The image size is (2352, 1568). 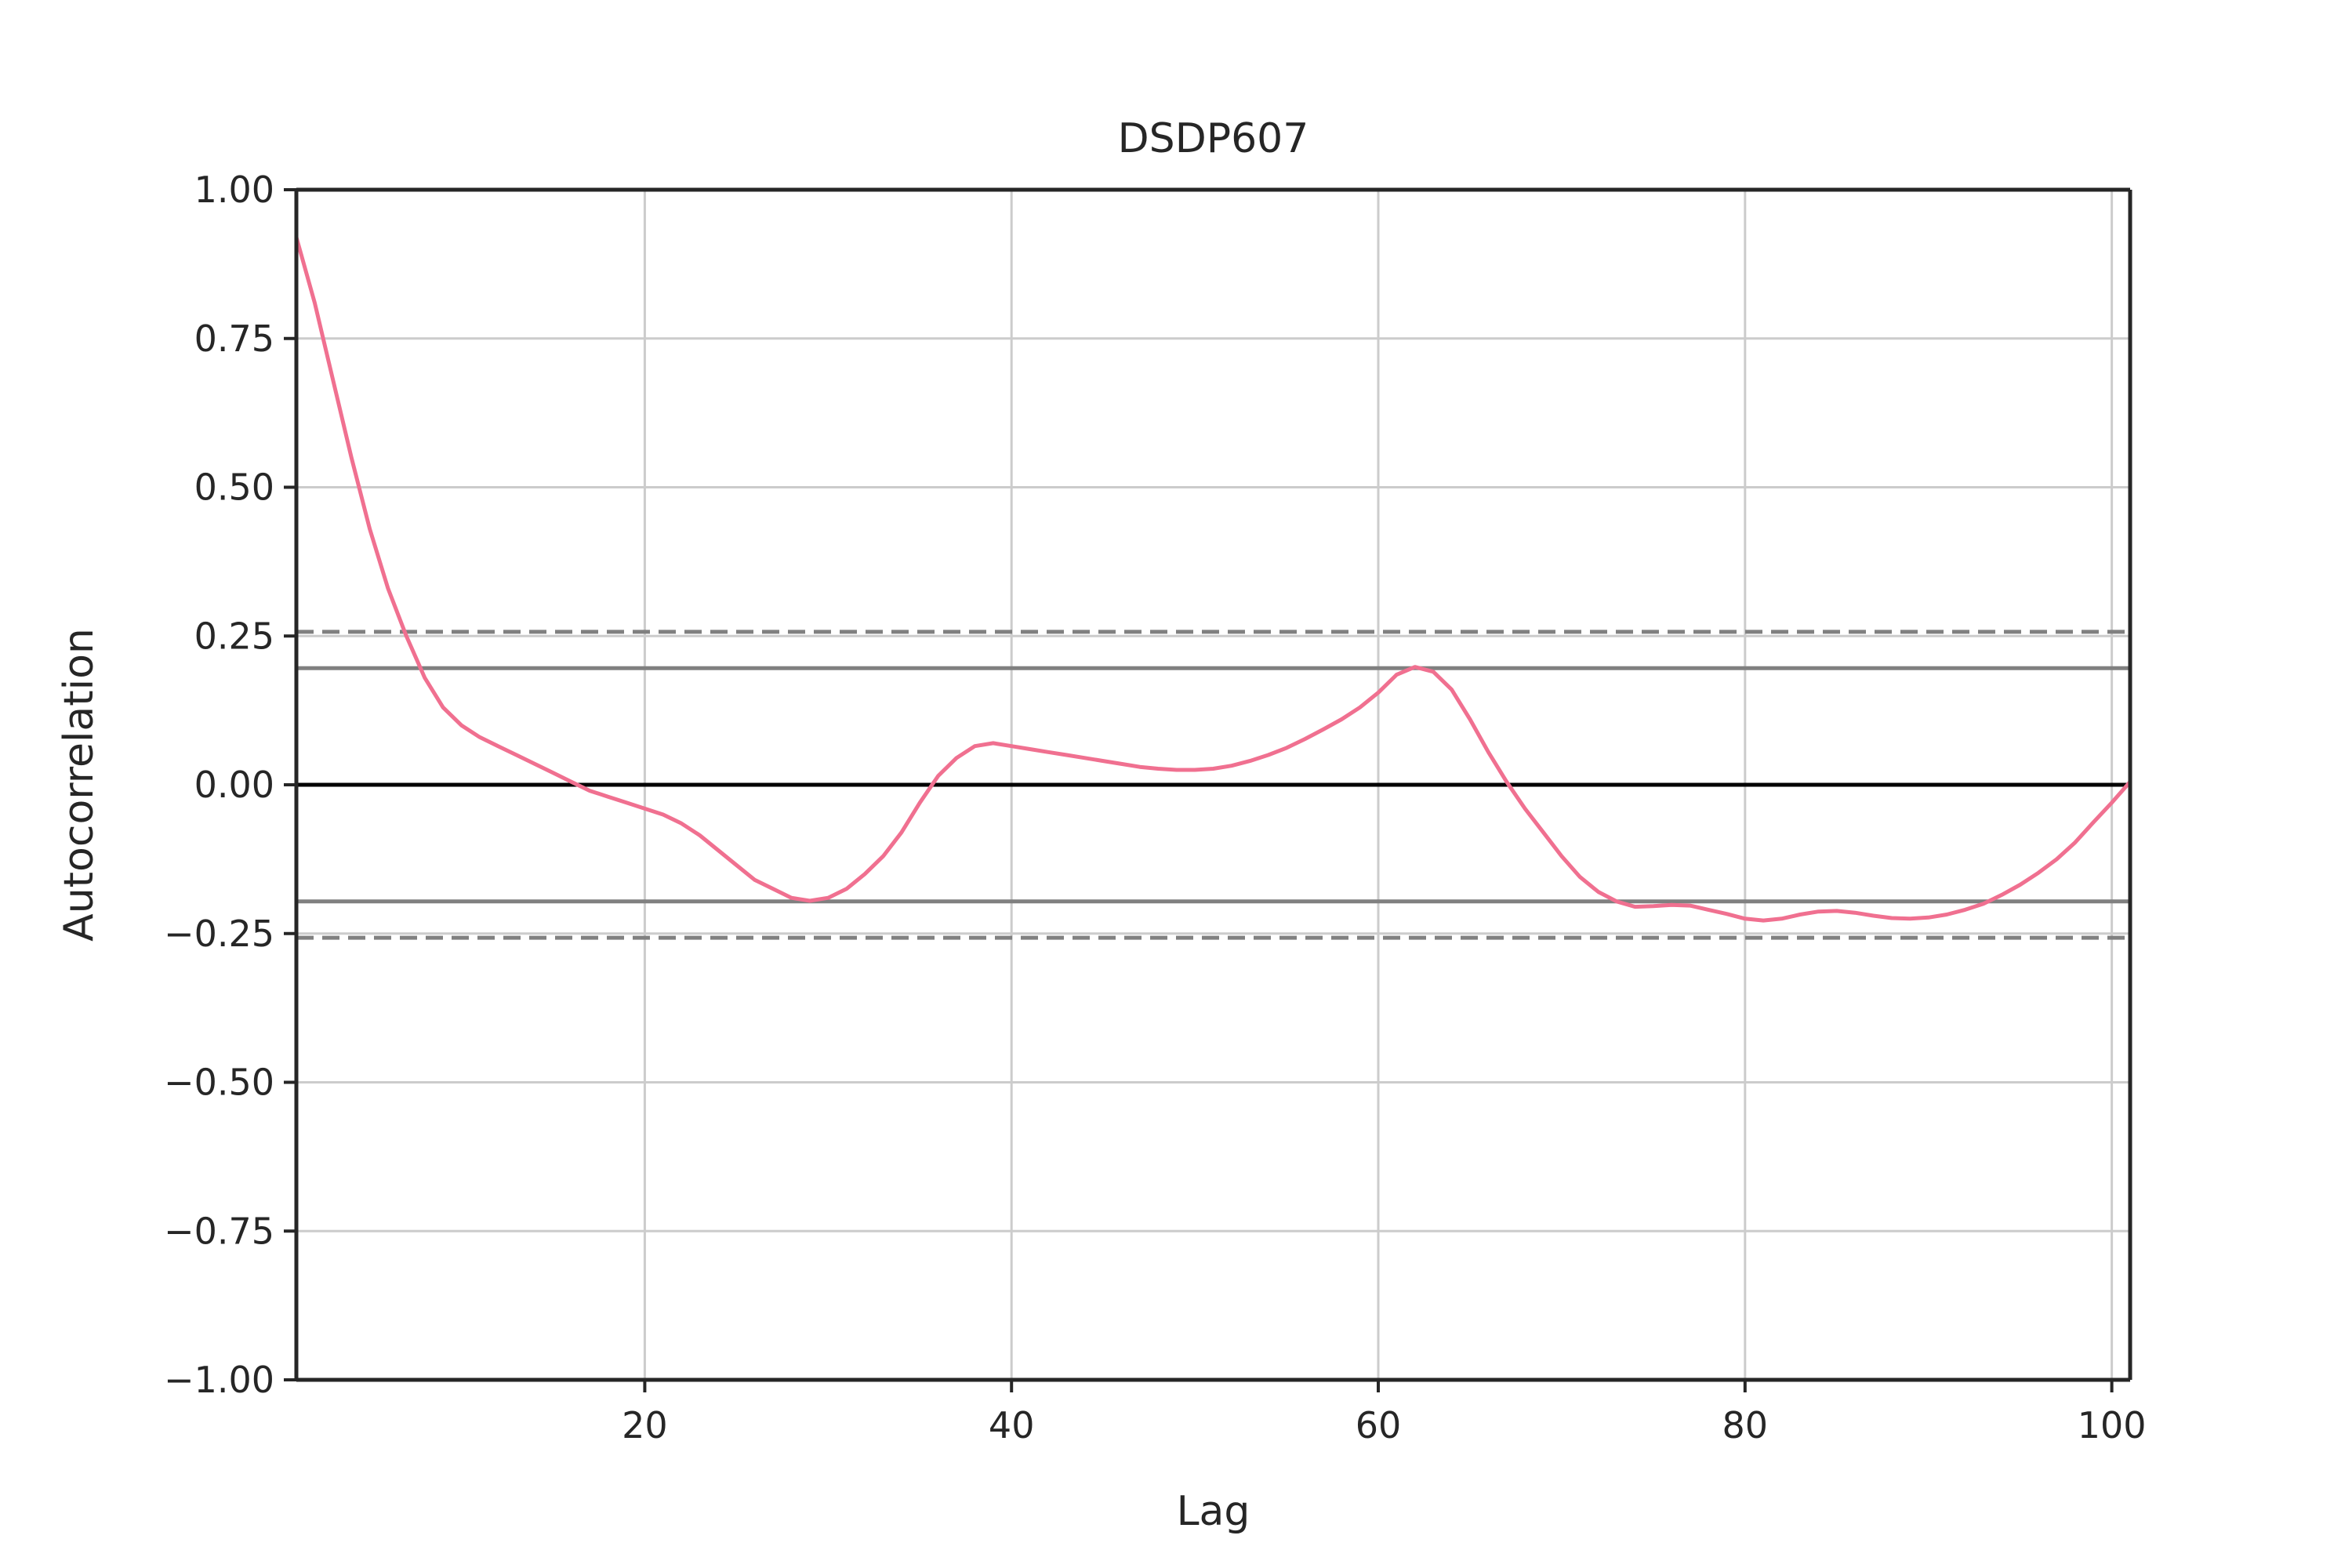 What do you see at coordinates (234, 190) in the screenshot?
I see `y-tick-label: 1.00` at bounding box center [234, 190].